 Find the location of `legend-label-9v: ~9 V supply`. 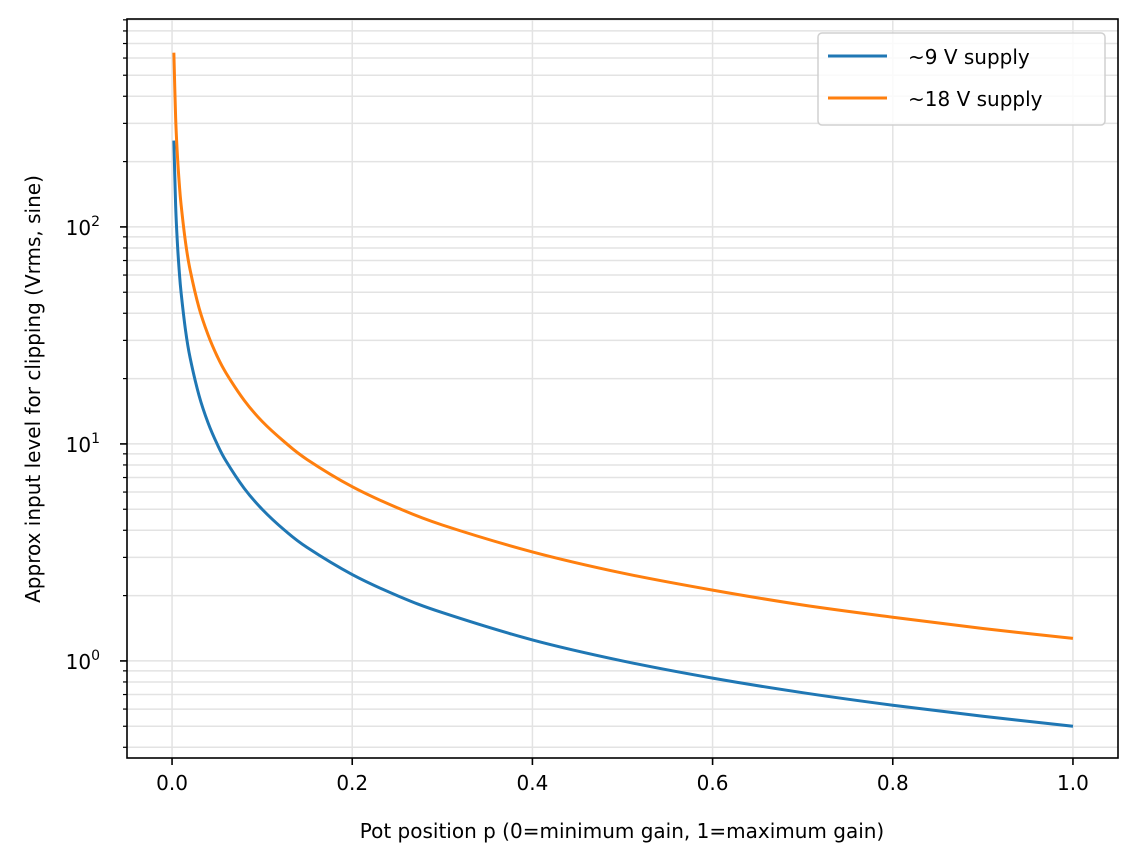

legend-label-9v: ~9 V supply is located at coordinates (969, 57).